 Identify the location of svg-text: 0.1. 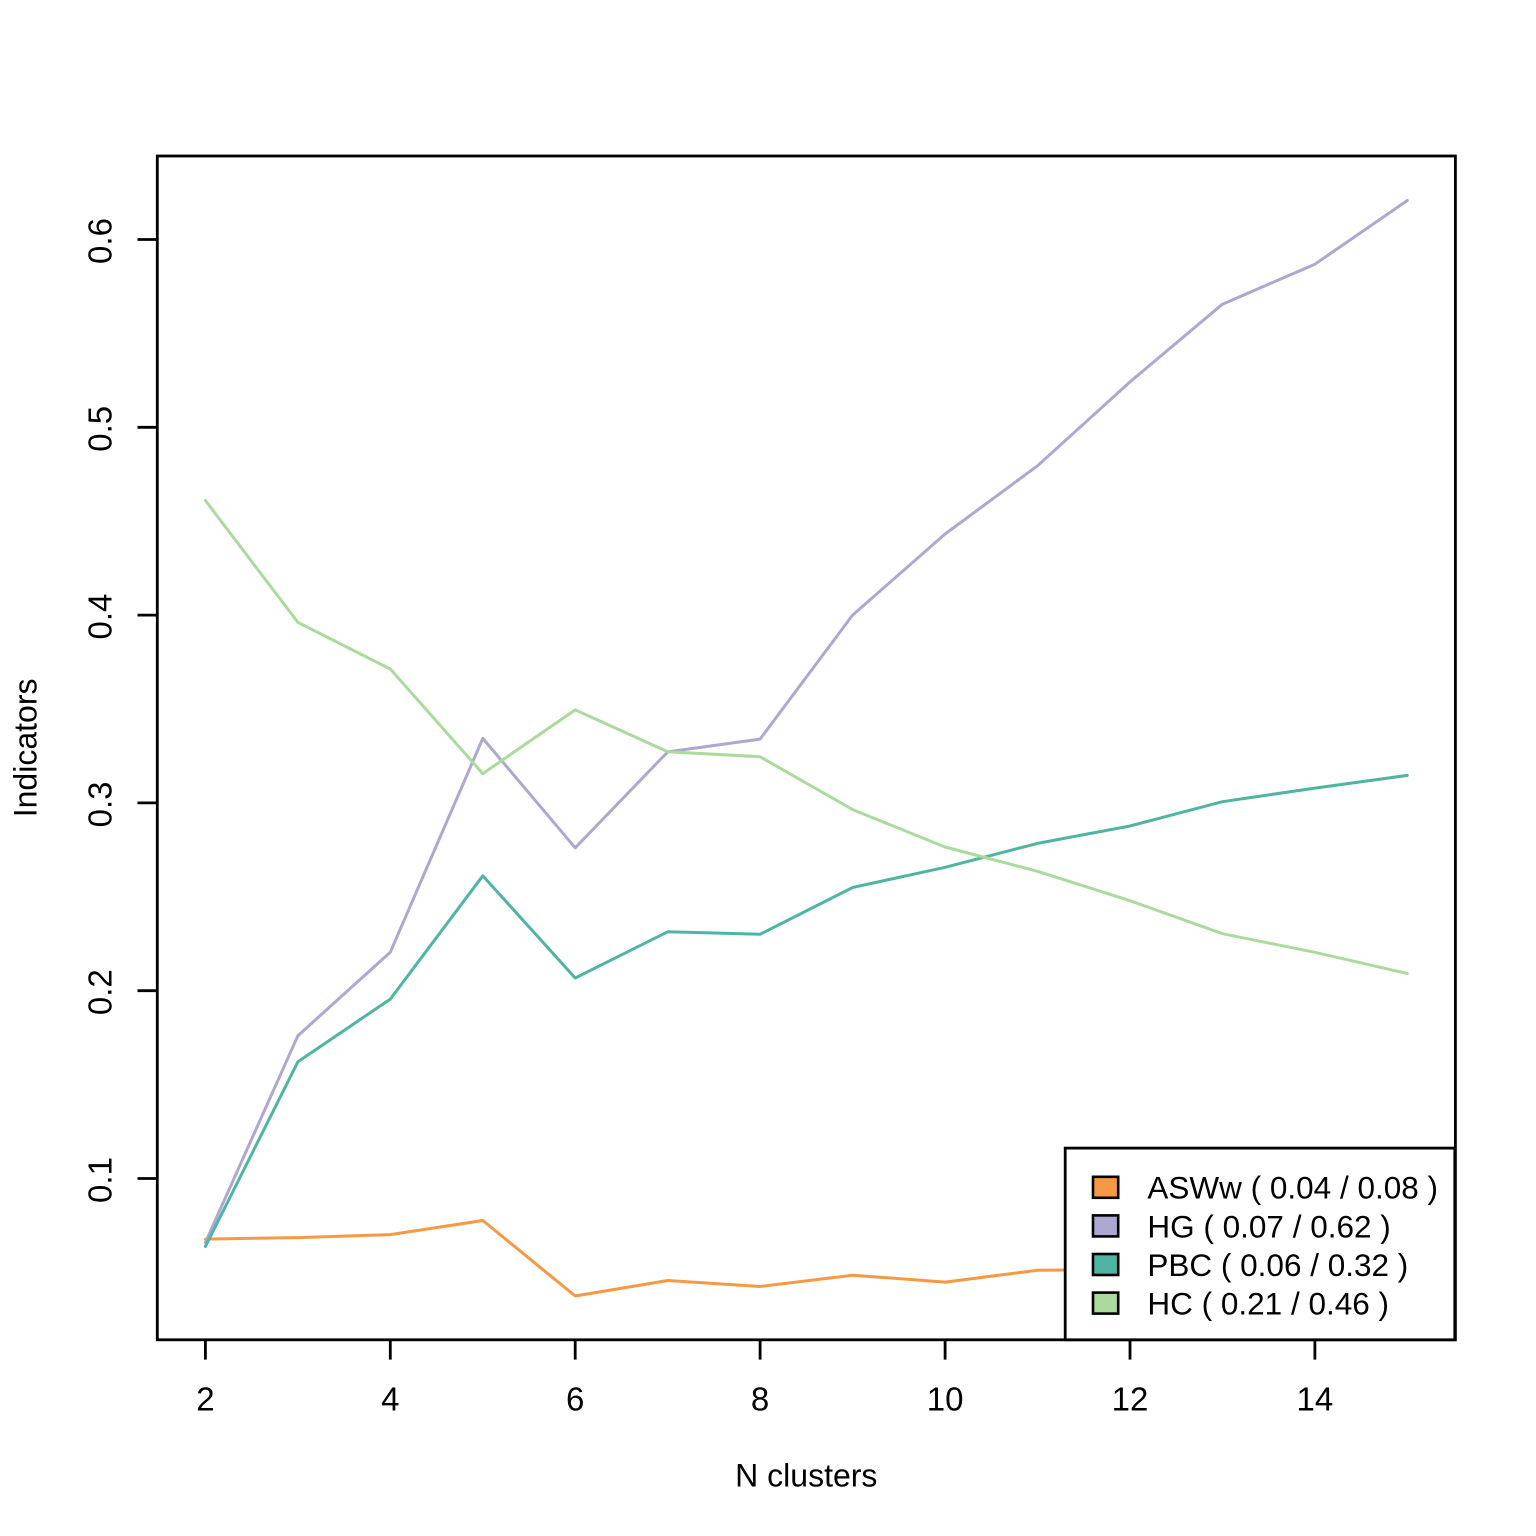
(100, 1180).